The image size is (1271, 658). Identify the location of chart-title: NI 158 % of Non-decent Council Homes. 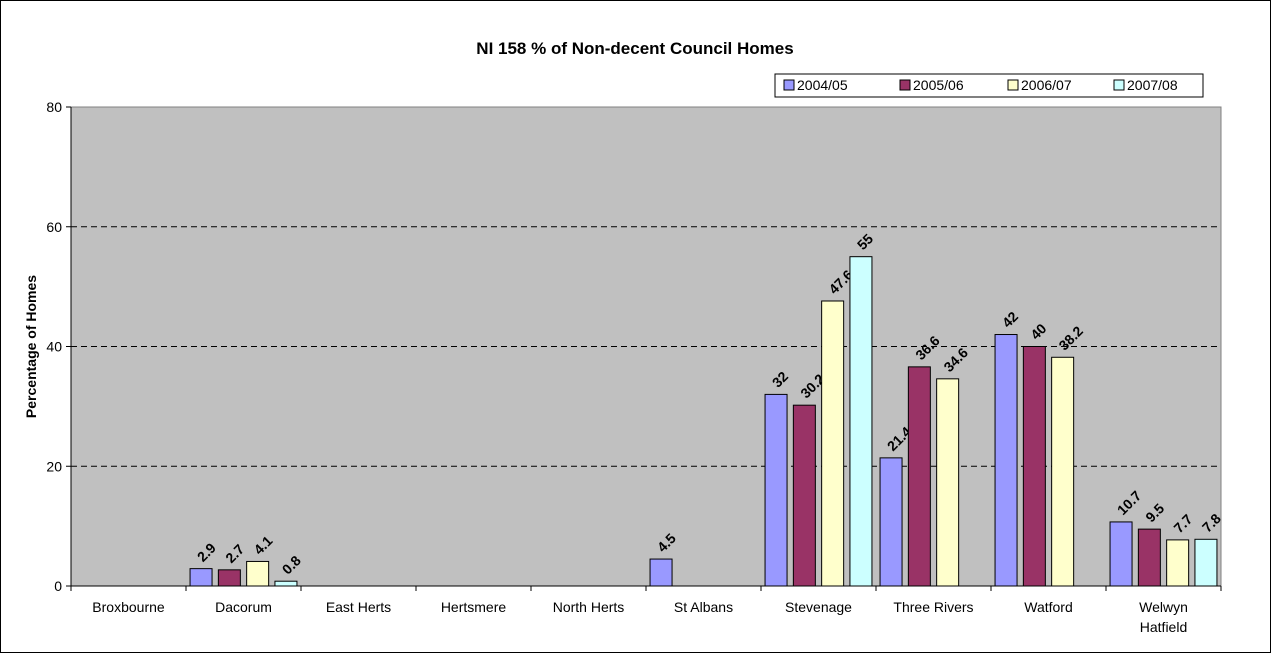
(634, 48).